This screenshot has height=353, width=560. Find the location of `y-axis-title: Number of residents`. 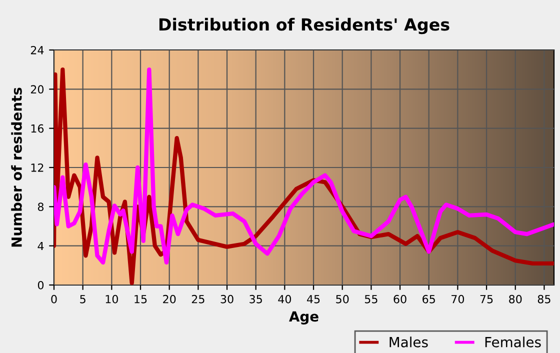

y-axis-title: Number of residents is located at coordinates (16, 167).